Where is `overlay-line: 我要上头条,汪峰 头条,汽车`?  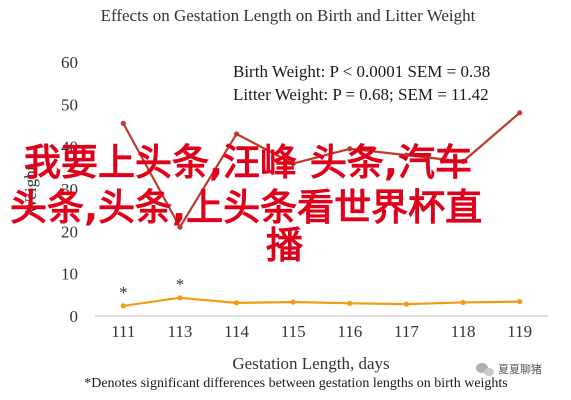 overlay-line: 我要上头条,汪峰 头条,汽车 is located at coordinates (248, 162).